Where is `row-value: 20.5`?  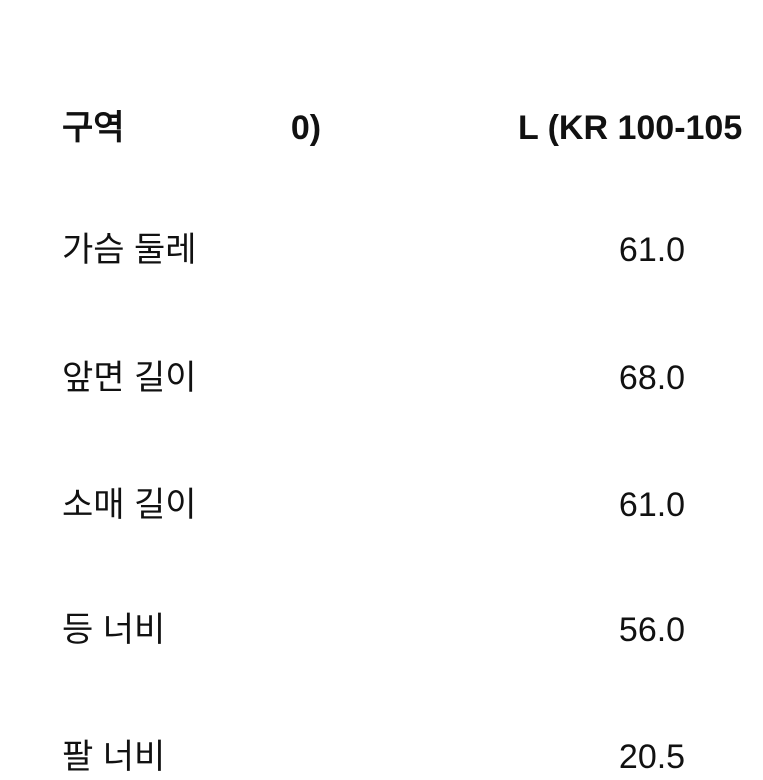
row-value: 20.5 is located at coordinates (652, 757).